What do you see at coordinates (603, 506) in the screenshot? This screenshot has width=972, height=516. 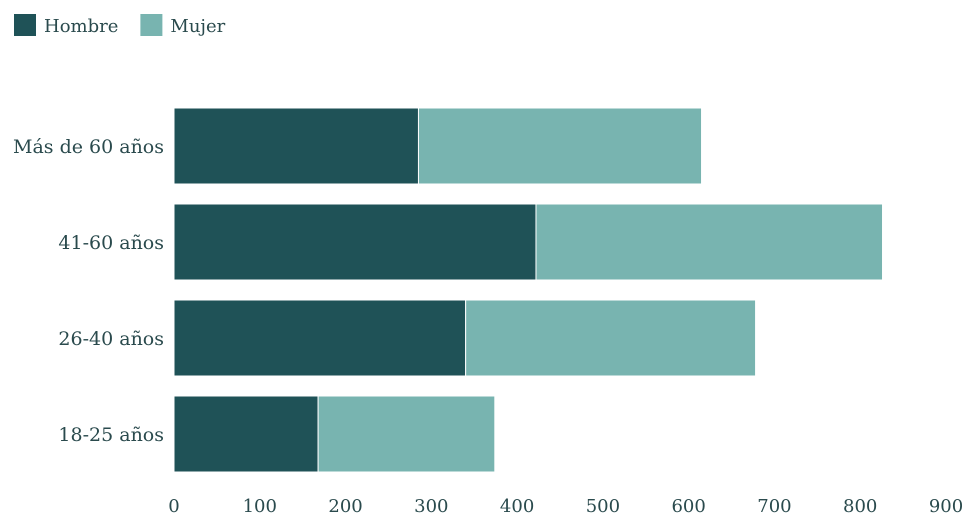 I see `x-tick-label: 500` at bounding box center [603, 506].